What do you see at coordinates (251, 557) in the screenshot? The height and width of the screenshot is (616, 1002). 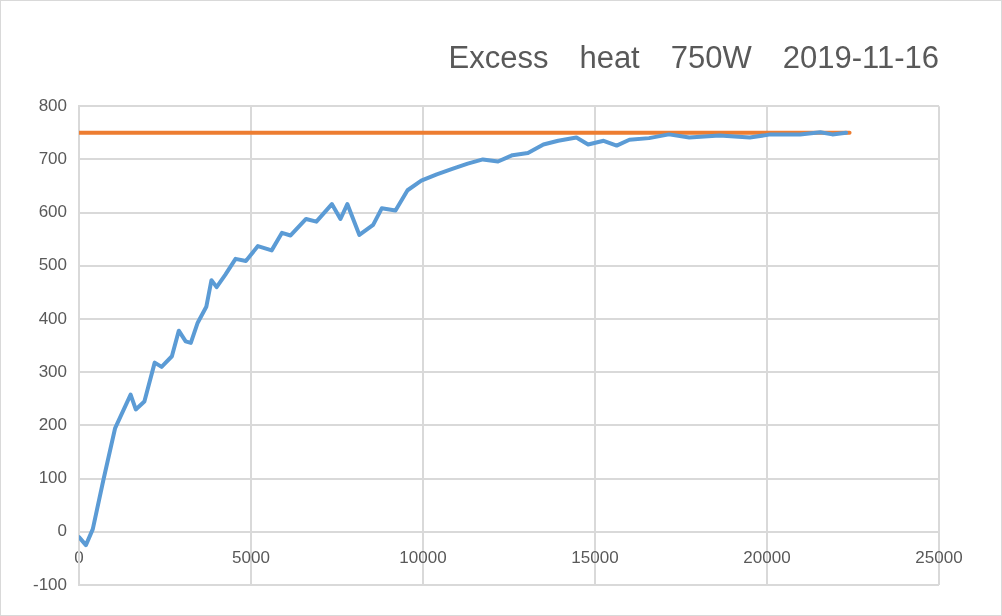 I see `x-tick-label: 5000` at bounding box center [251, 557].